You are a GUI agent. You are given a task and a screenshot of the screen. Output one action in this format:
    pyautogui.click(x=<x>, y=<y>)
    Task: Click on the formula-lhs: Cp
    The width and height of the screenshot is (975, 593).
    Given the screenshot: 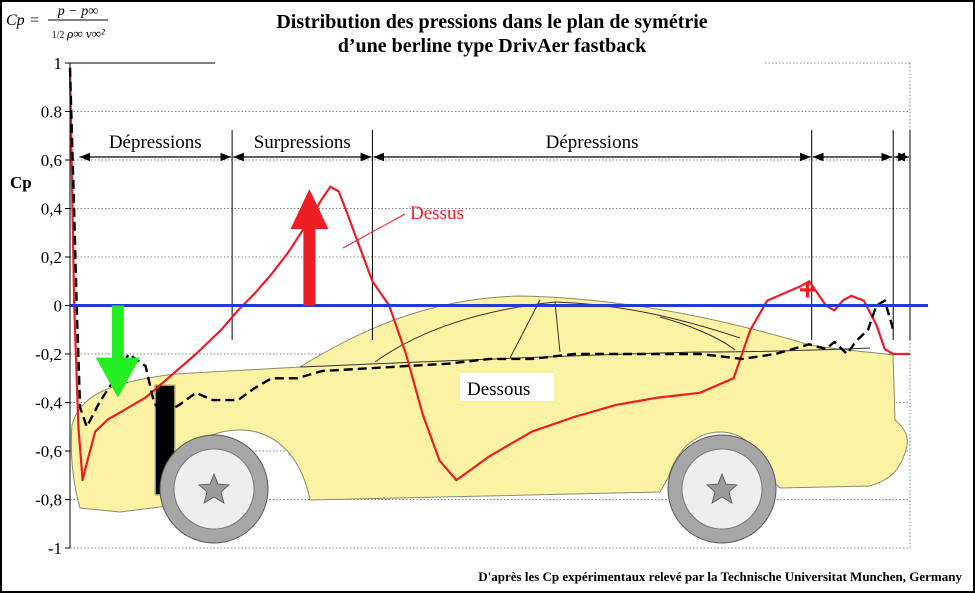 What is the action you would take?
    pyautogui.click(x=15, y=20)
    